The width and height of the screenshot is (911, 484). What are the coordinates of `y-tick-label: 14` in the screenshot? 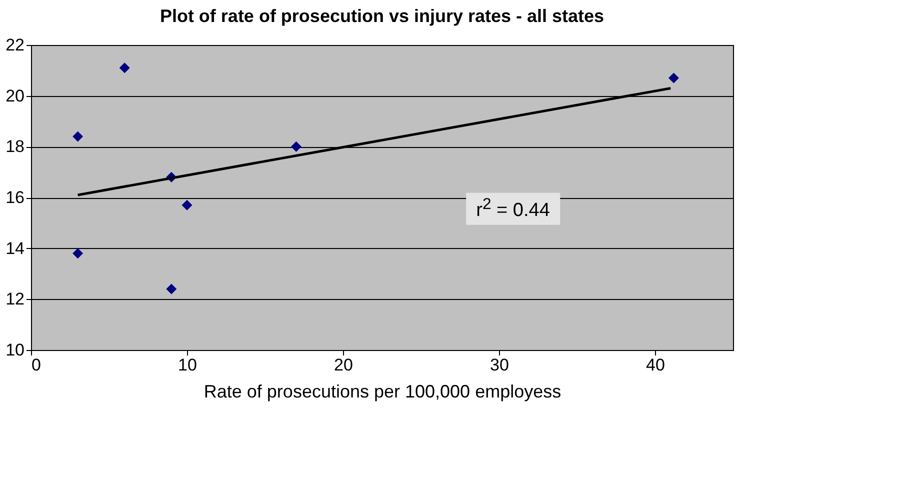 It's located at (15, 248).